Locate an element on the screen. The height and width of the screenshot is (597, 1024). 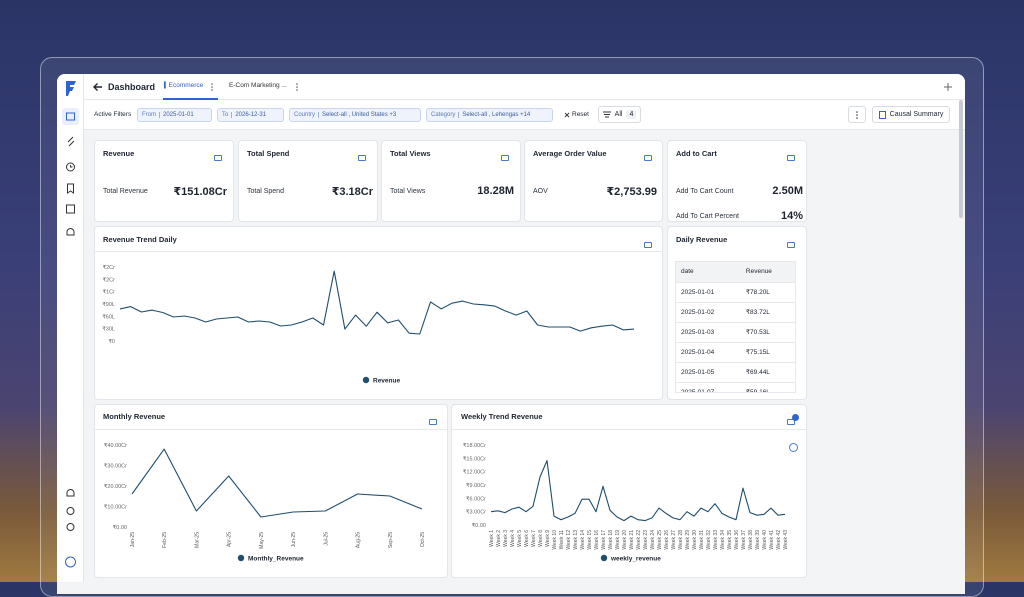
filter-chip: To 2026-12-31 is located at coordinates (250, 115).